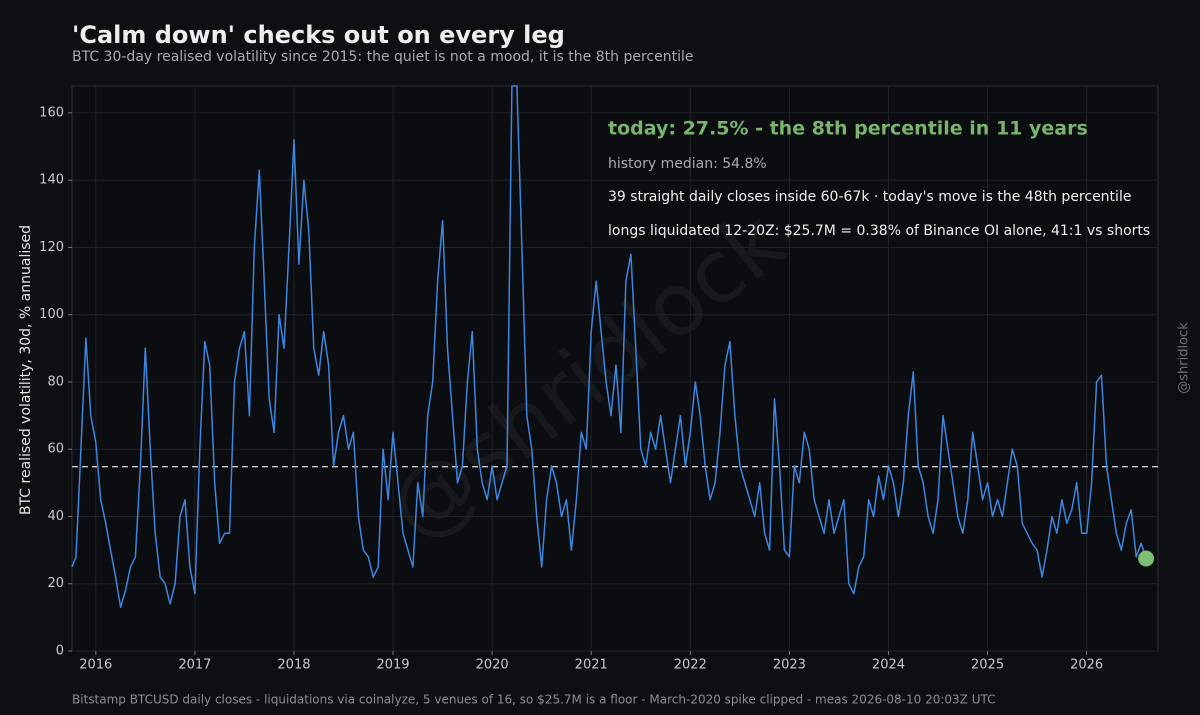 The image size is (1200, 715). What do you see at coordinates (55, 449) in the screenshot?
I see `y-tick-label: 60` at bounding box center [55, 449].